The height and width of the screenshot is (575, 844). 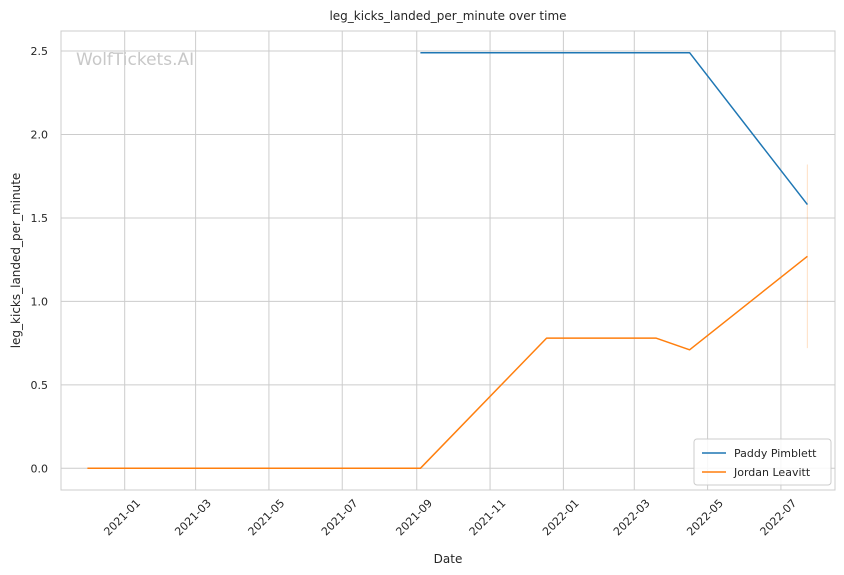 I want to click on x-axis-label: Date, so click(x=448, y=559).